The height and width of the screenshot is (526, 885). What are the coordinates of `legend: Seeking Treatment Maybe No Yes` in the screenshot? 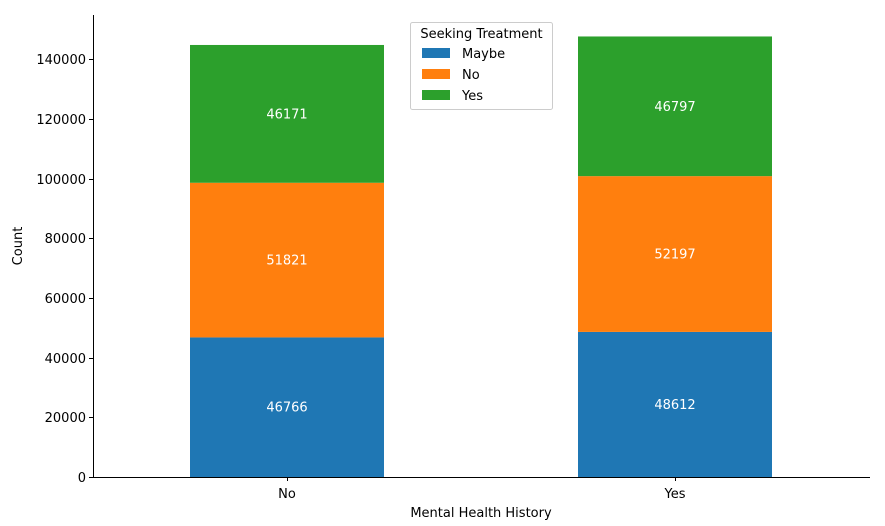 It's located at (481, 66).